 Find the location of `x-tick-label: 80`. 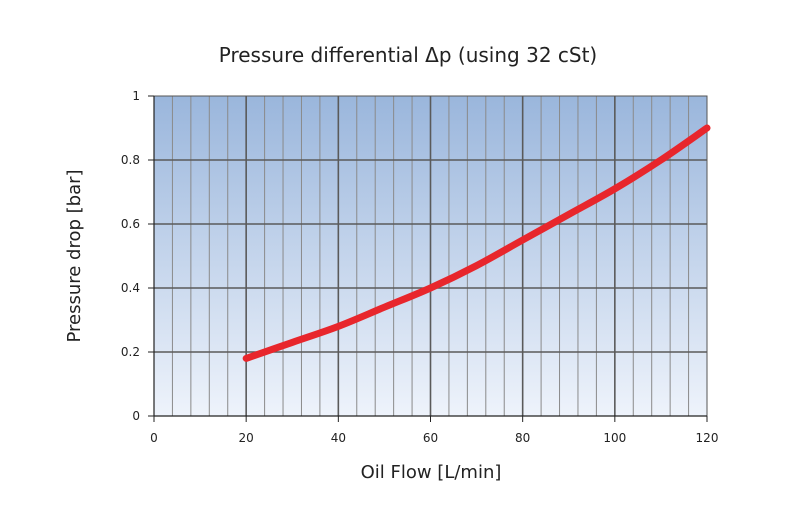

x-tick-label: 80 is located at coordinates (522, 438).